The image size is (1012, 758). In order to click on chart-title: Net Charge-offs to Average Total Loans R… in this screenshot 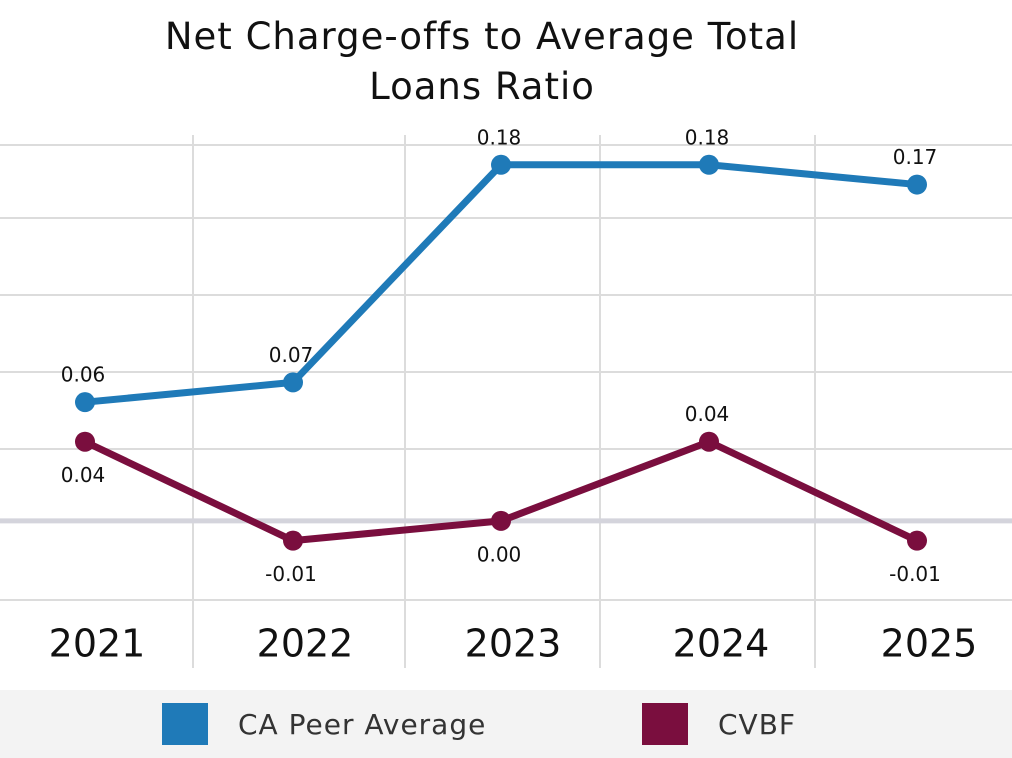, I will do `click(482, 61)`.